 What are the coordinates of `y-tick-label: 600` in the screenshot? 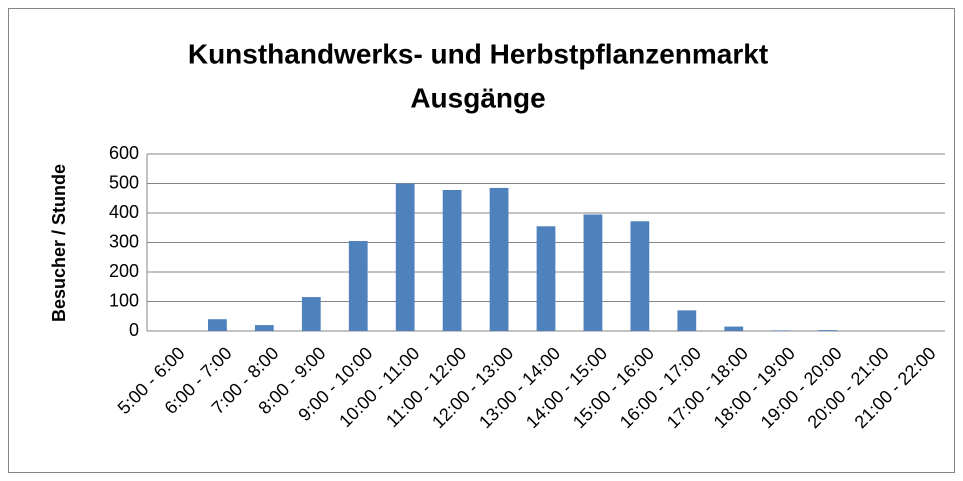 It's located at (124, 153).